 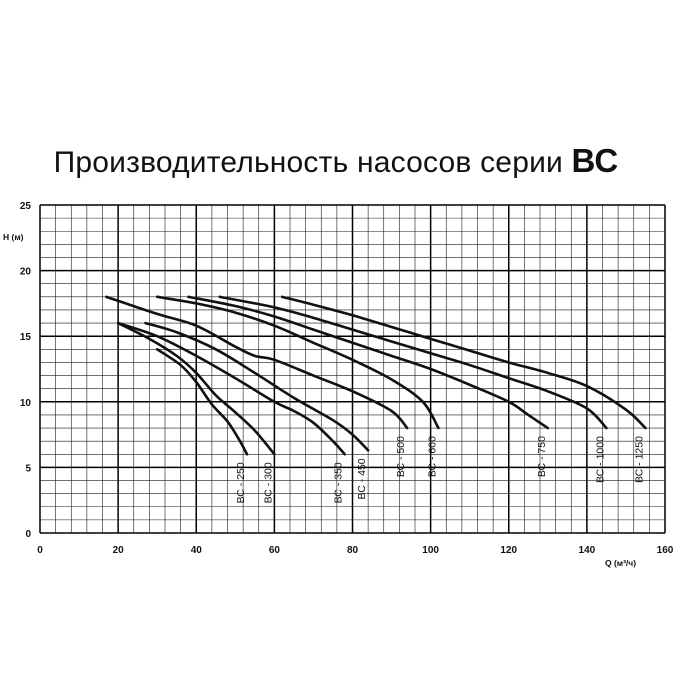 I want to click on x-tick-label: 160, so click(x=665, y=550).